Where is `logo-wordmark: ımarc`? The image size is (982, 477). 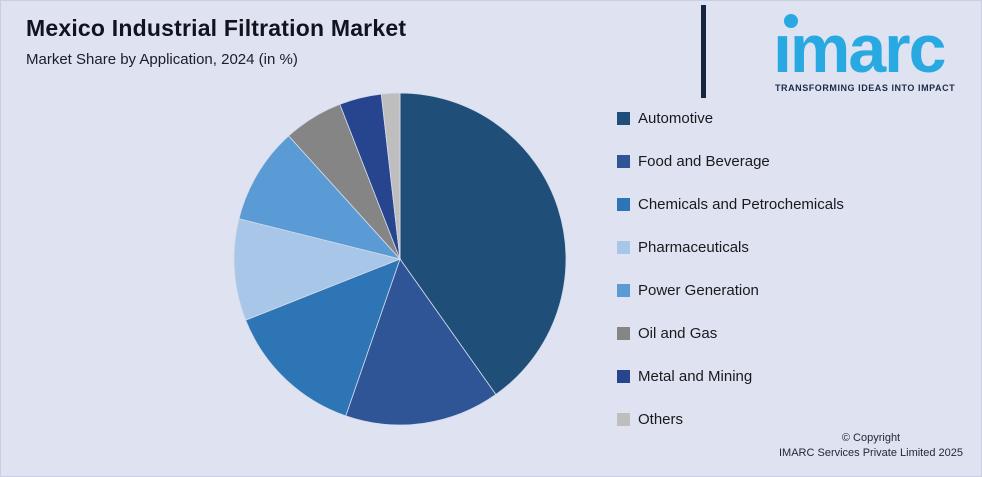
logo-wordmark: ımarc is located at coordinates (859, 49).